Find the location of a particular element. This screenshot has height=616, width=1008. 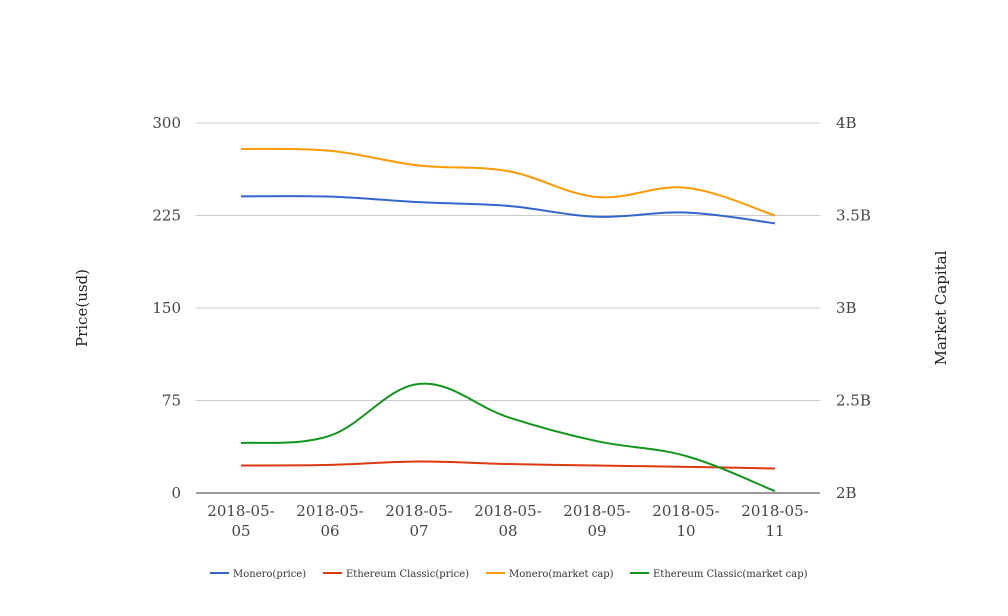

right-tick-label: 2.5B is located at coordinates (853, 401).